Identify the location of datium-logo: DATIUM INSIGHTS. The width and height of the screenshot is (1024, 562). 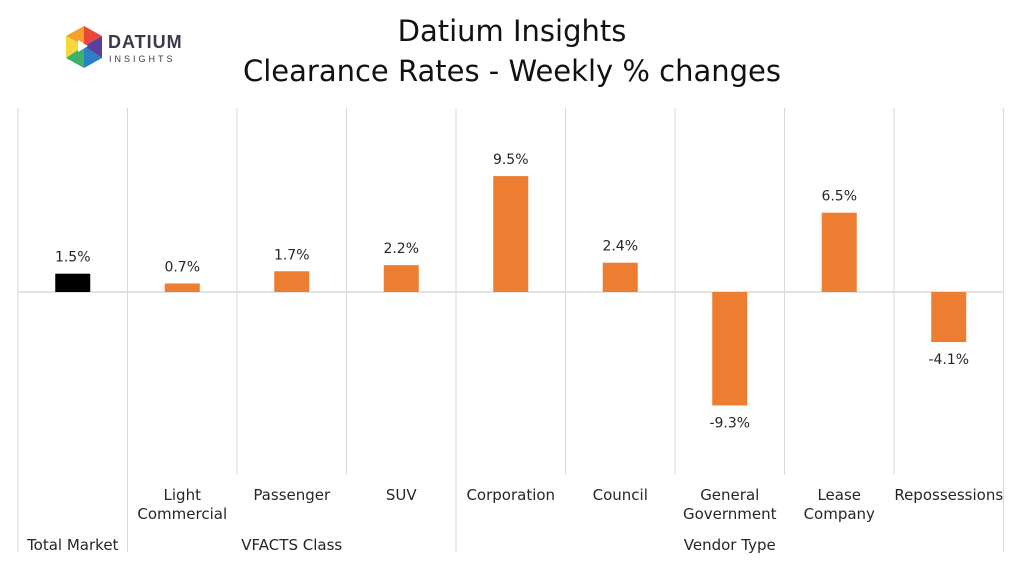
(124, 47).